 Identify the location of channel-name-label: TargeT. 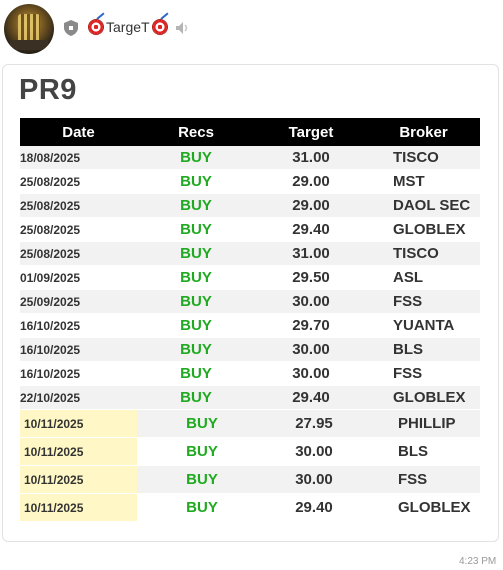
(128, 27).